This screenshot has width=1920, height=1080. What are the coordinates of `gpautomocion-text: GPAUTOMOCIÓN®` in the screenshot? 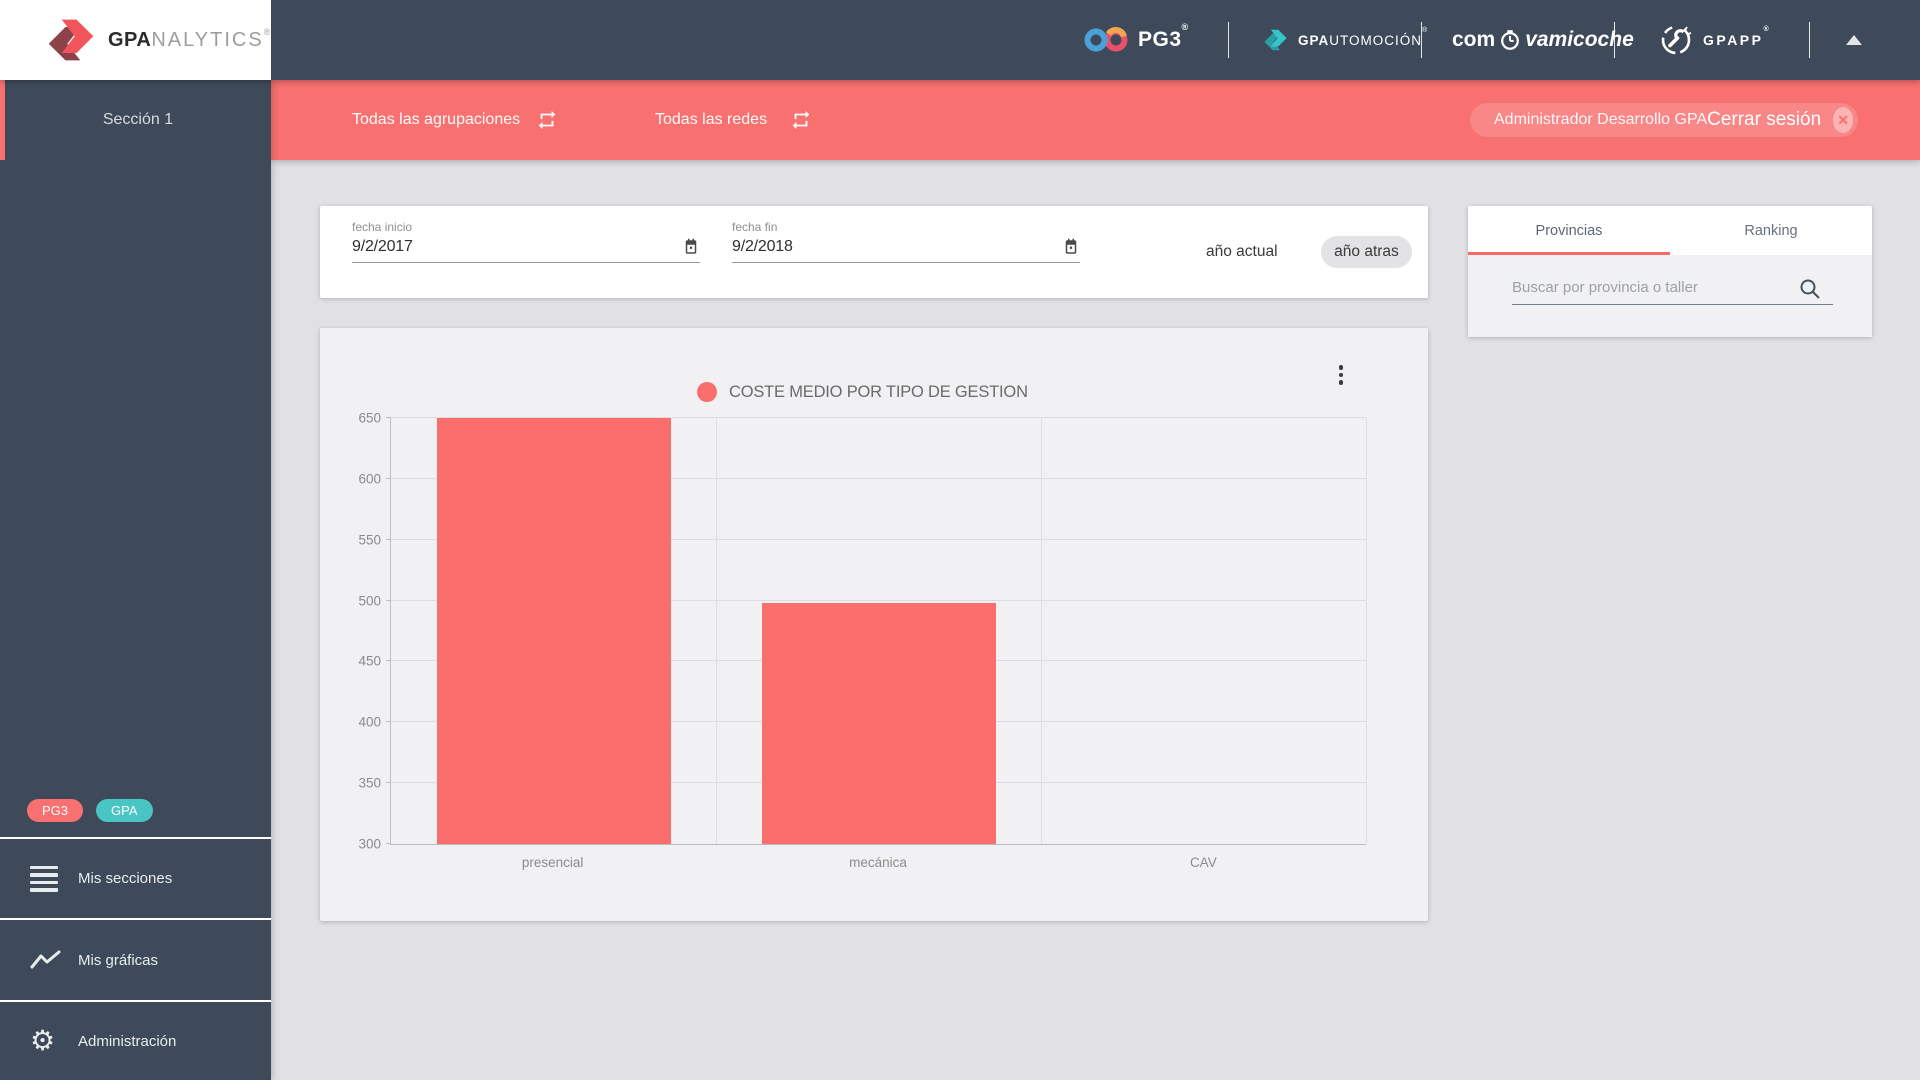 It's located at (1363, 37).